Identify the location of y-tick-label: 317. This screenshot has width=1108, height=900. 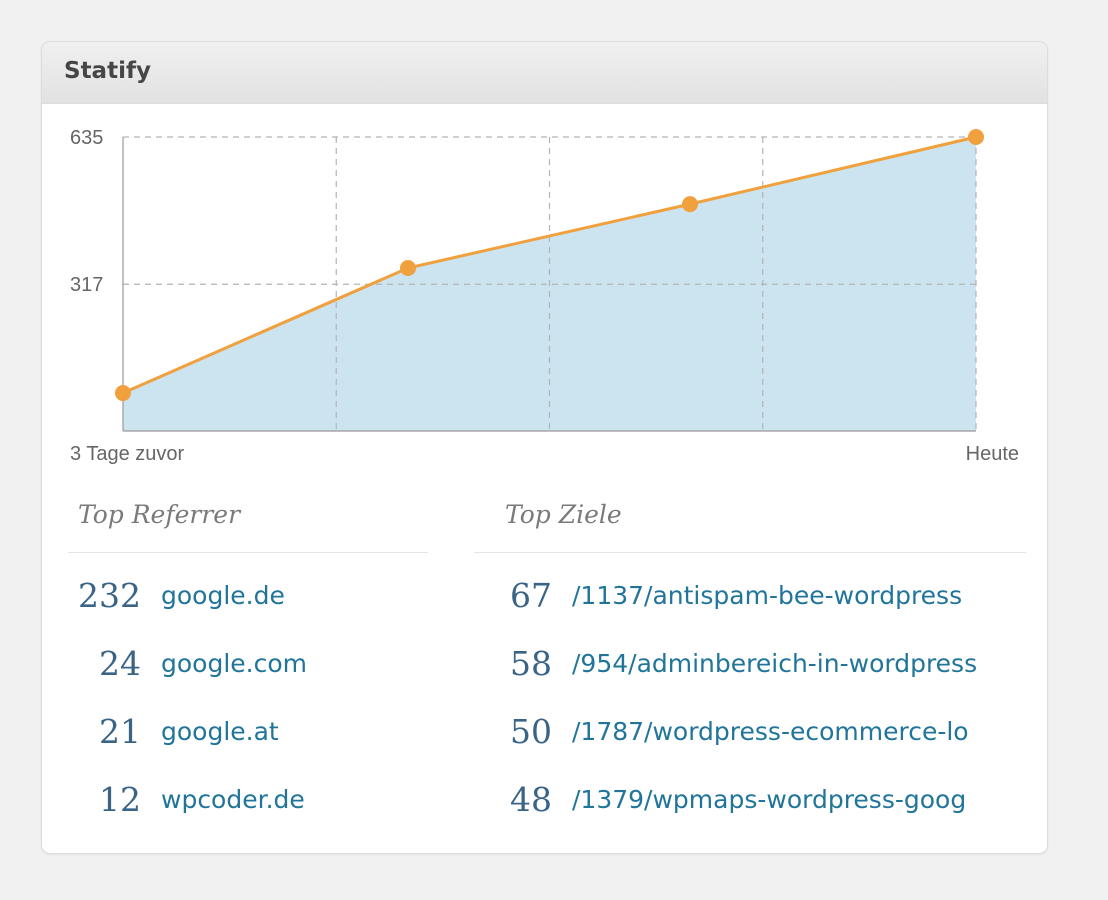
(86, 285).